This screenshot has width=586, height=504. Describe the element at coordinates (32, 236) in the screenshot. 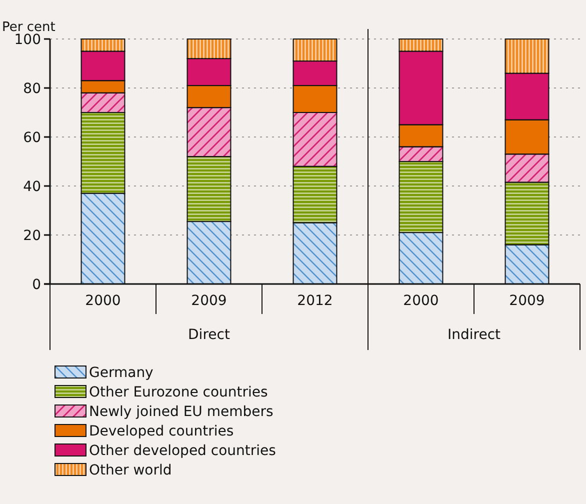

I see `y-tick-label: 20` at that location.